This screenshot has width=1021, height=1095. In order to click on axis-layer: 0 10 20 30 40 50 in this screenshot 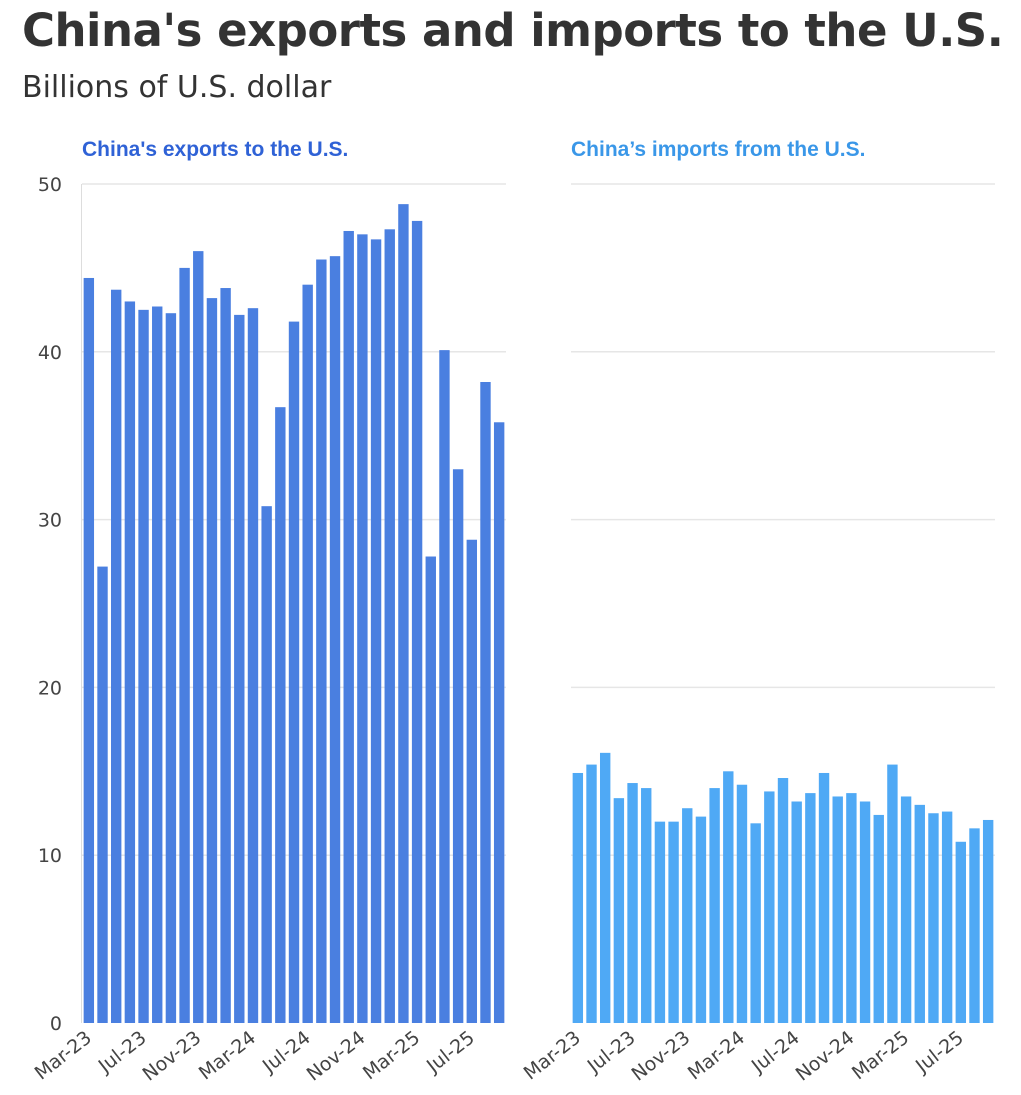, I will do `click(60, 604)`.